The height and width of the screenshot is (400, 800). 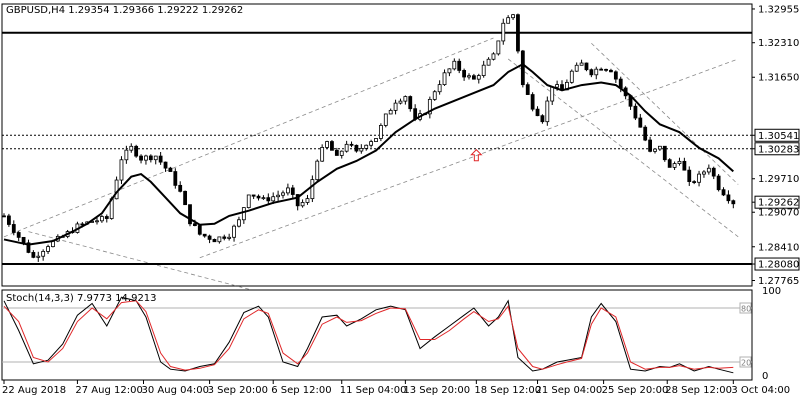 I want to click on price-tag-box, so click(x=777, y=264).